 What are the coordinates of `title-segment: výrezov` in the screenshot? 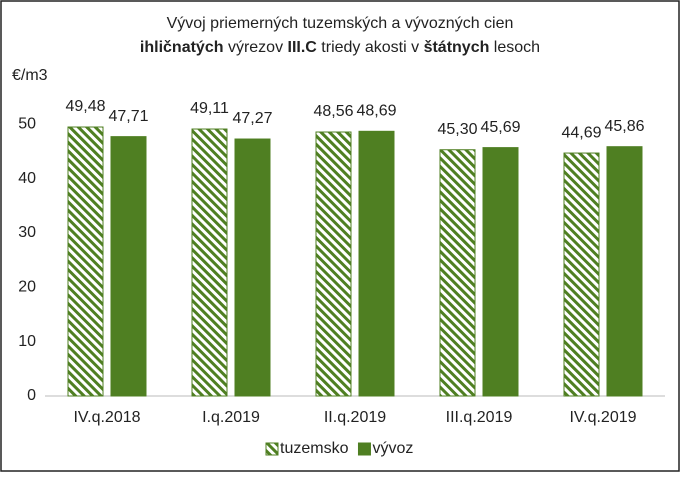 It's located at (256, 47).